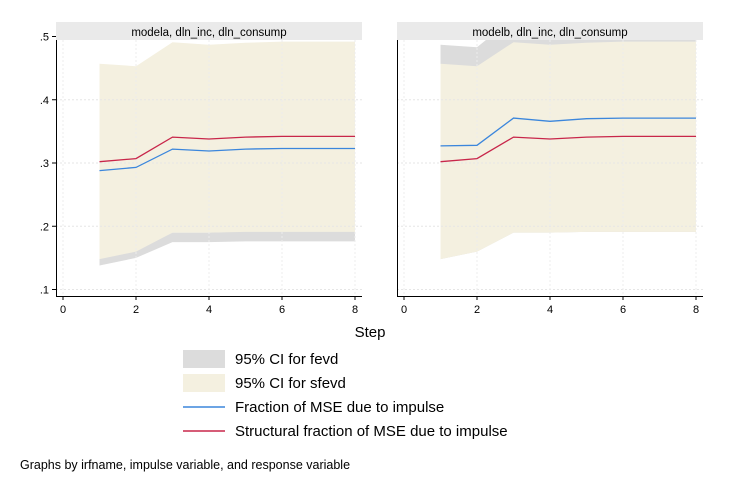 This screenshot has width=738, height=492. Describe the element at coordinates (286, 359) in the screenshot. I see `legend-label: 95% CI for fevd` at that location.